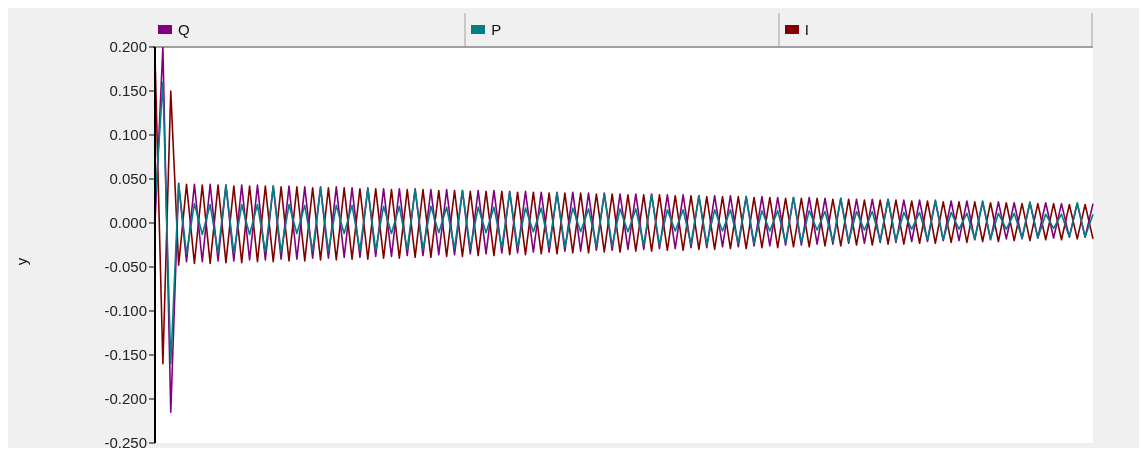  Describe the element at coordinates (184, 29) in the screenshot. I see `legend-label: Q` at that location.